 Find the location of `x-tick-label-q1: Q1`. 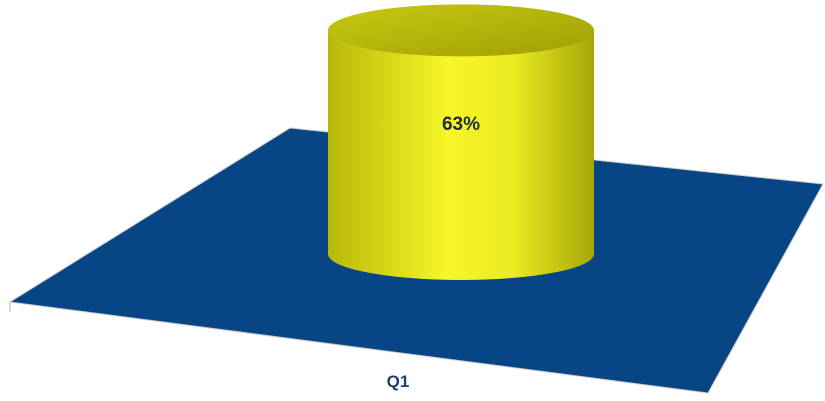

x-tick-label-q1: Q1 is located at coordinates (398, 381).